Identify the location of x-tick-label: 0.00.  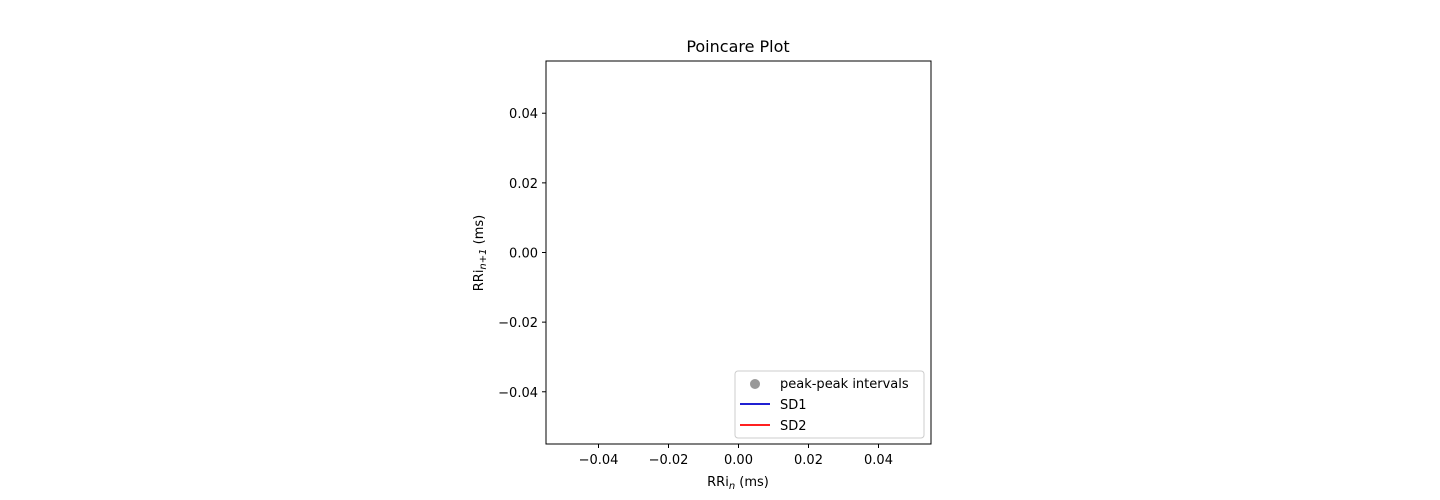
(738, 460).